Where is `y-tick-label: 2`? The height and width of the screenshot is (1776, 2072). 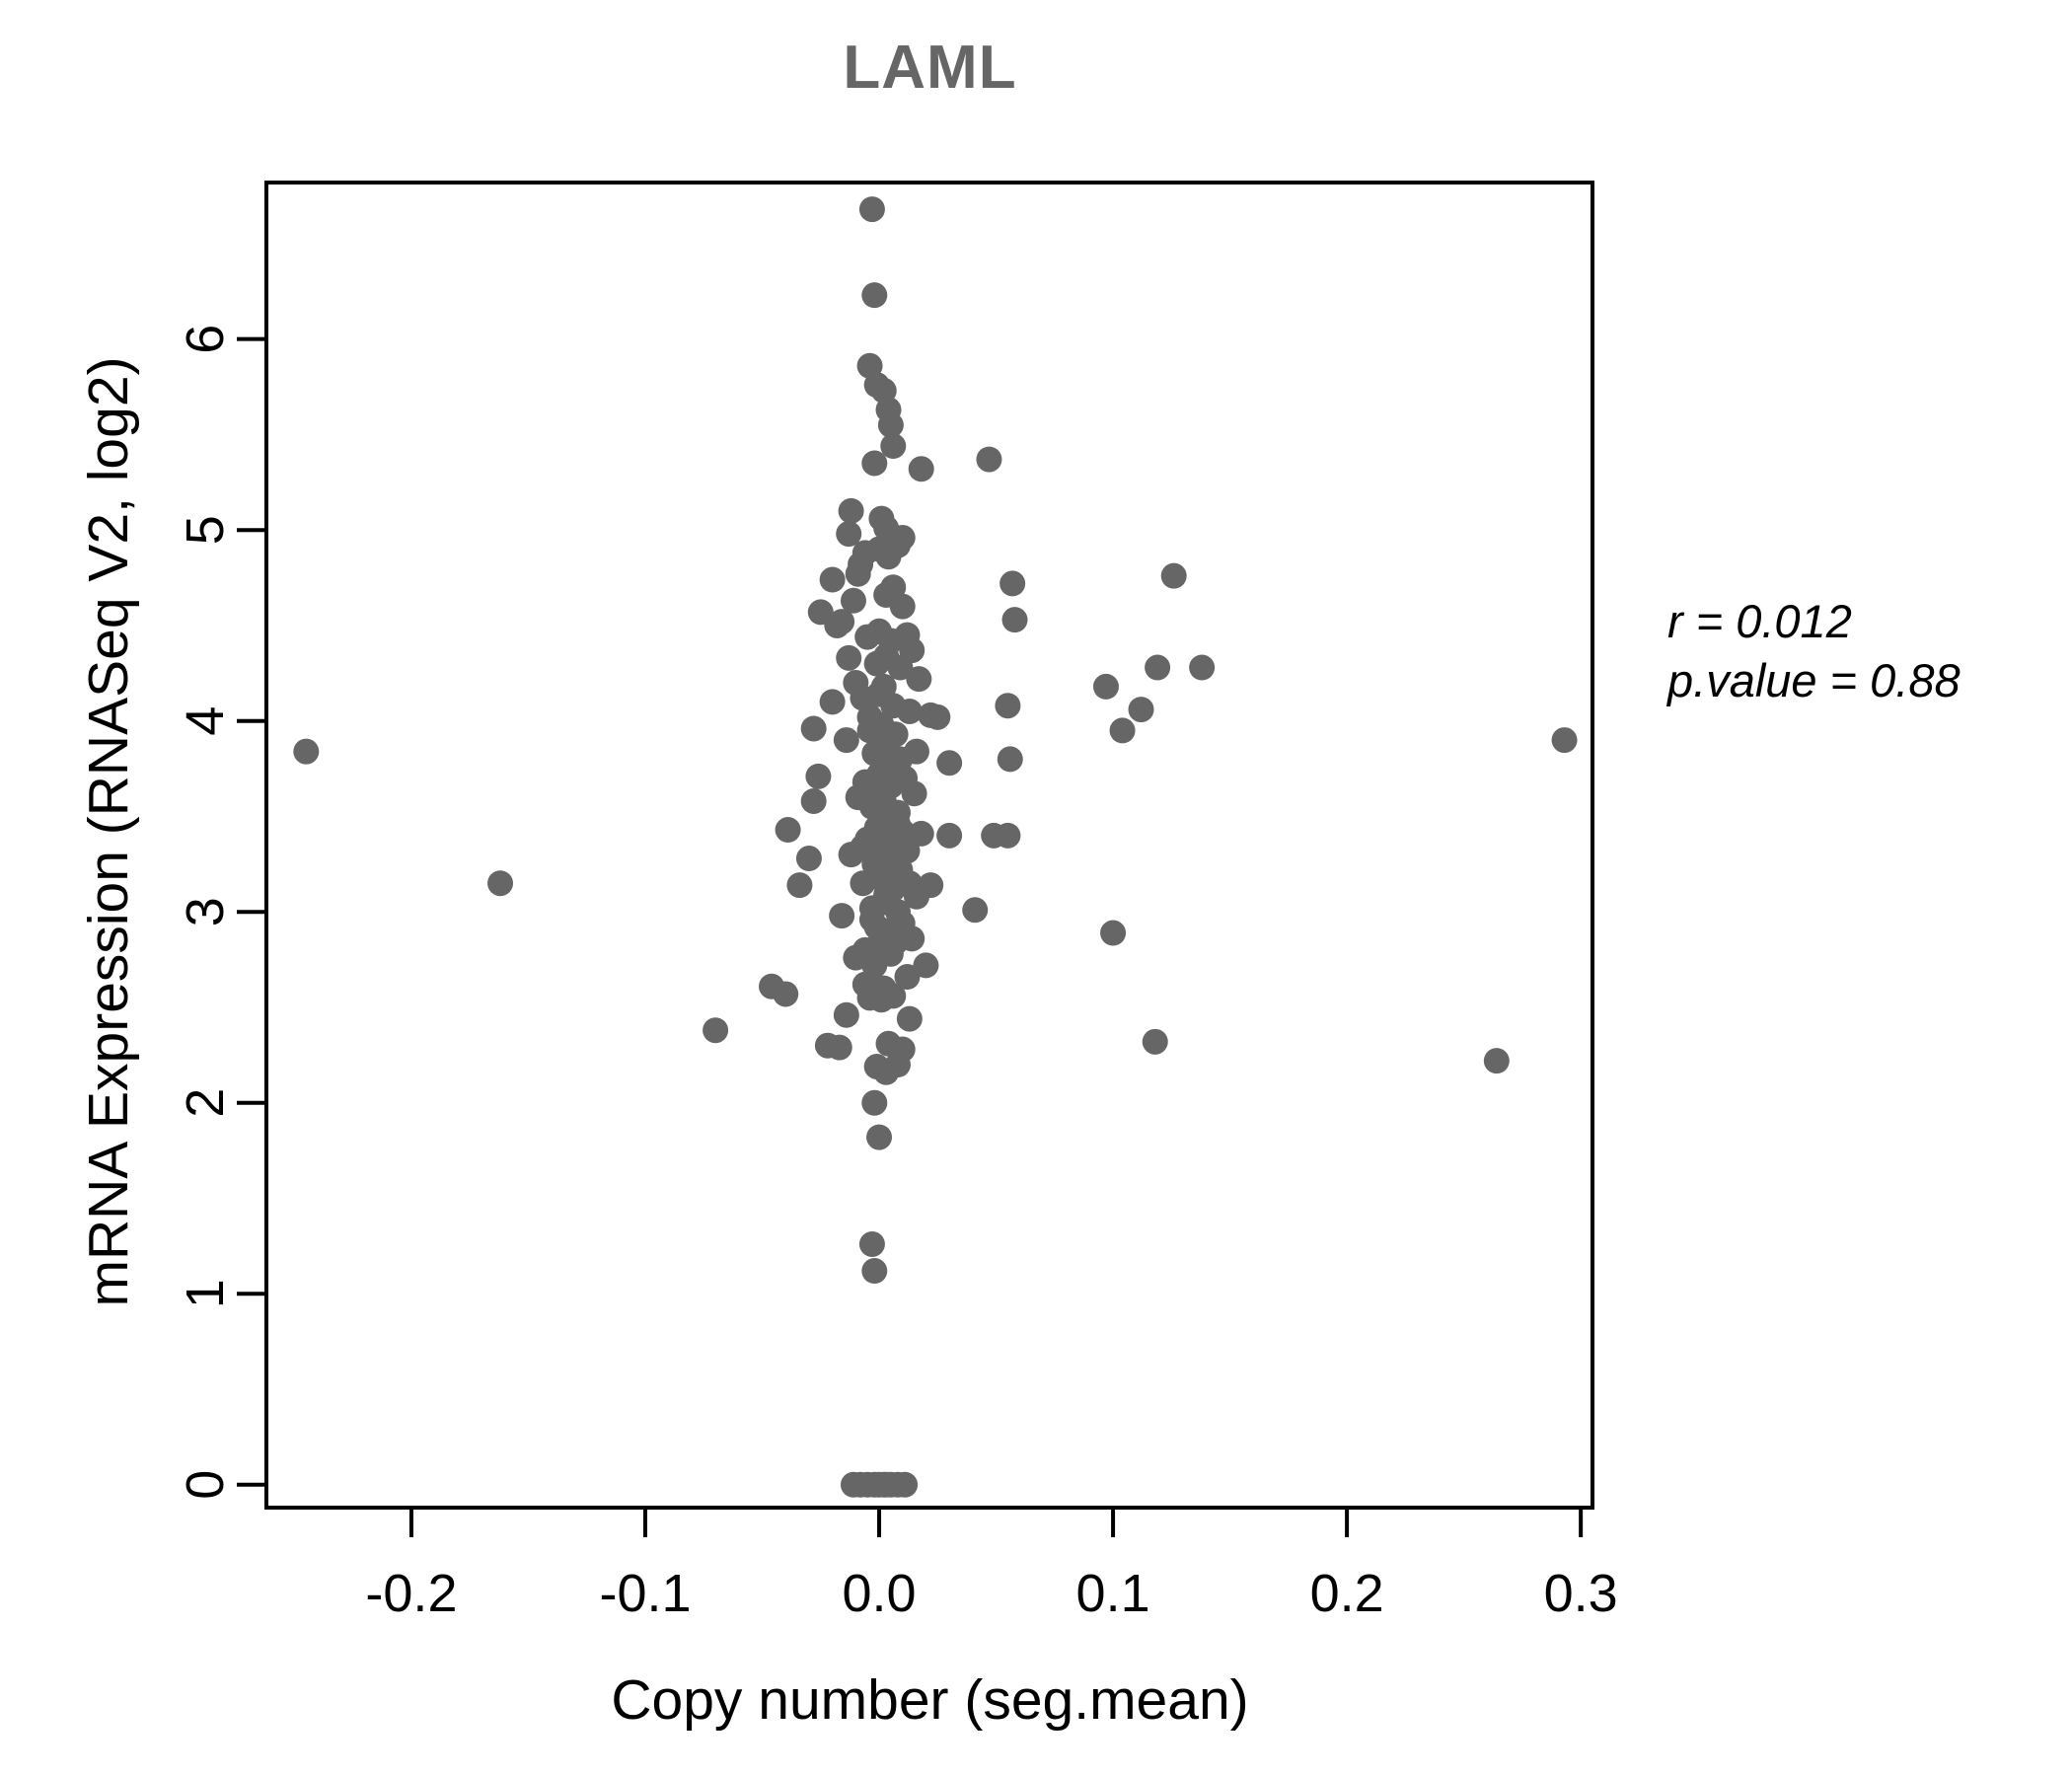 y-tick-label: 2 is located at coordinates (205, 1103).